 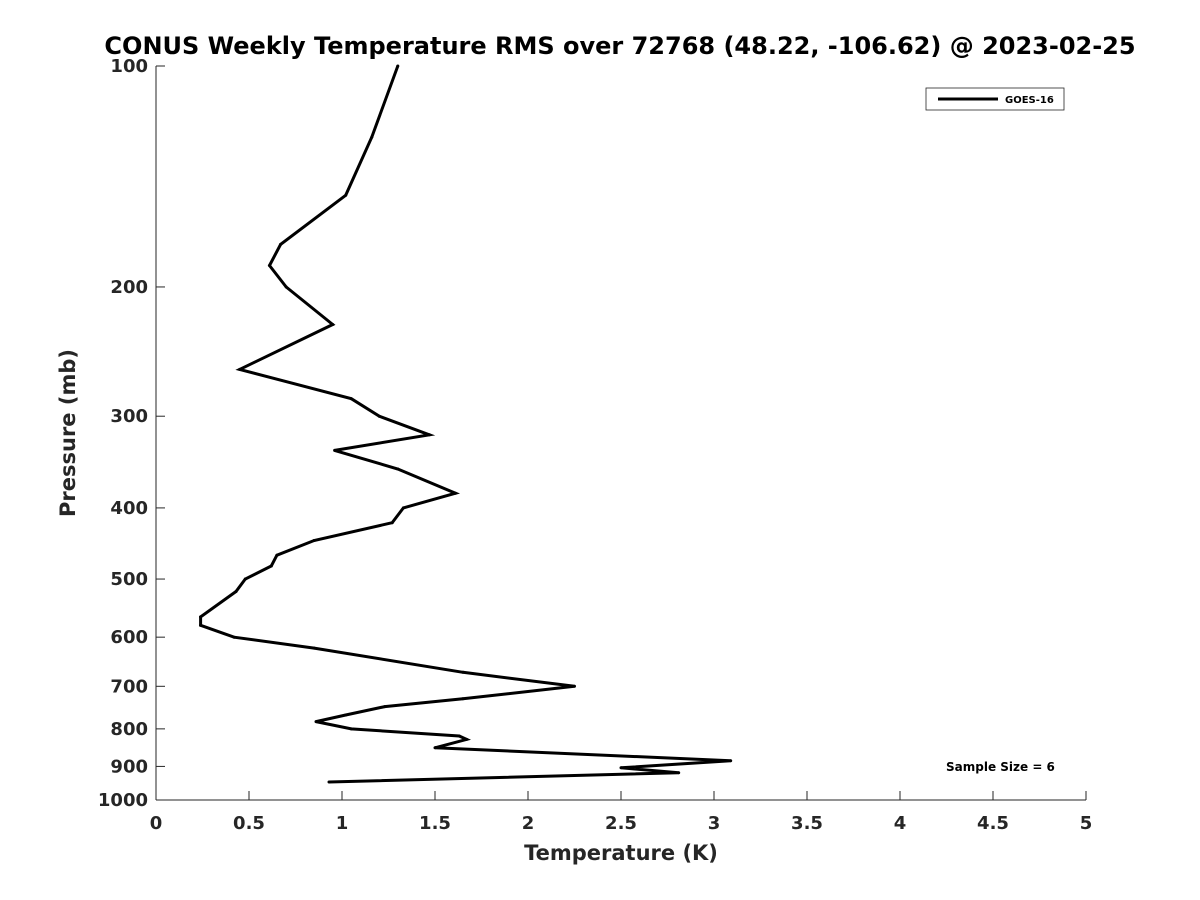 I want to click on x-tick-label: 1, so click(x=342, y=823).